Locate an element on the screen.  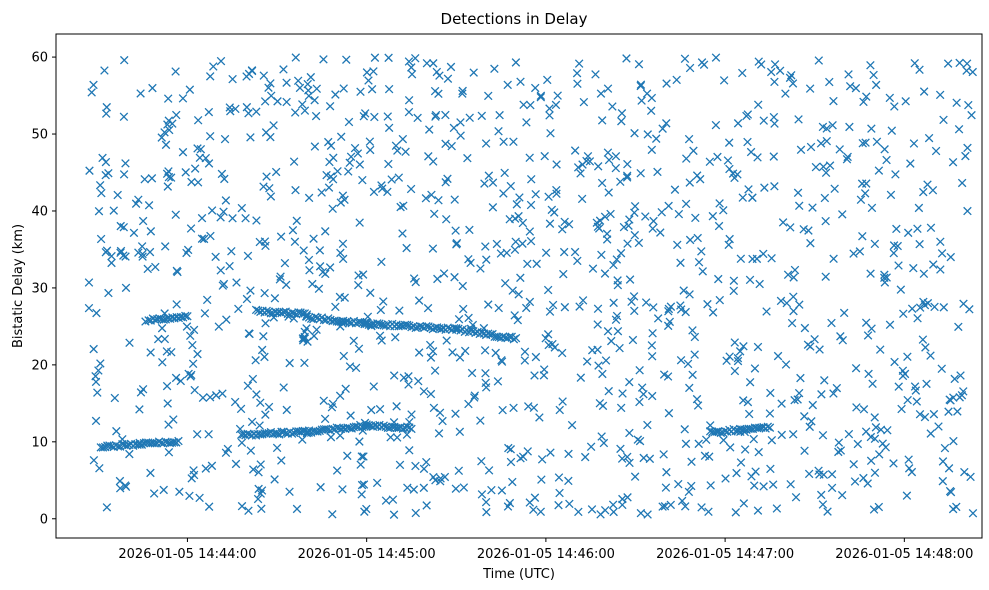
y-tick-label: 30 is located at coordinates (39, 288).